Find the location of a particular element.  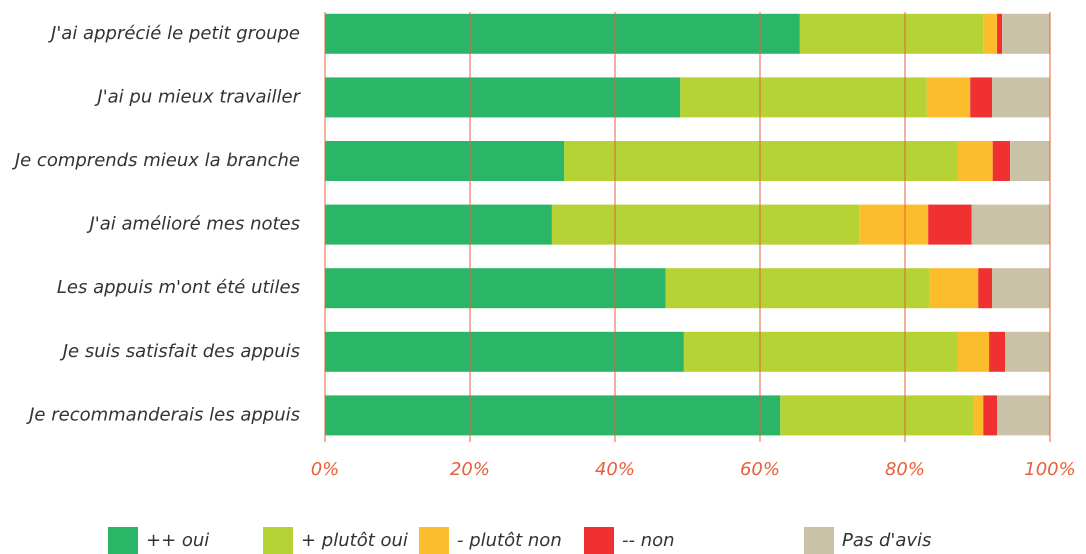

legend-label: -- non is located at coordinates (648, 540).